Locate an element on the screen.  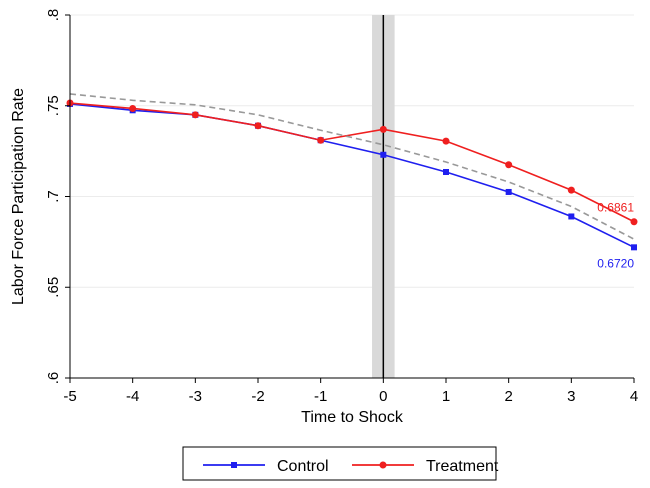
x-tick-label-7: 2 is located at coordinates (508, 396).